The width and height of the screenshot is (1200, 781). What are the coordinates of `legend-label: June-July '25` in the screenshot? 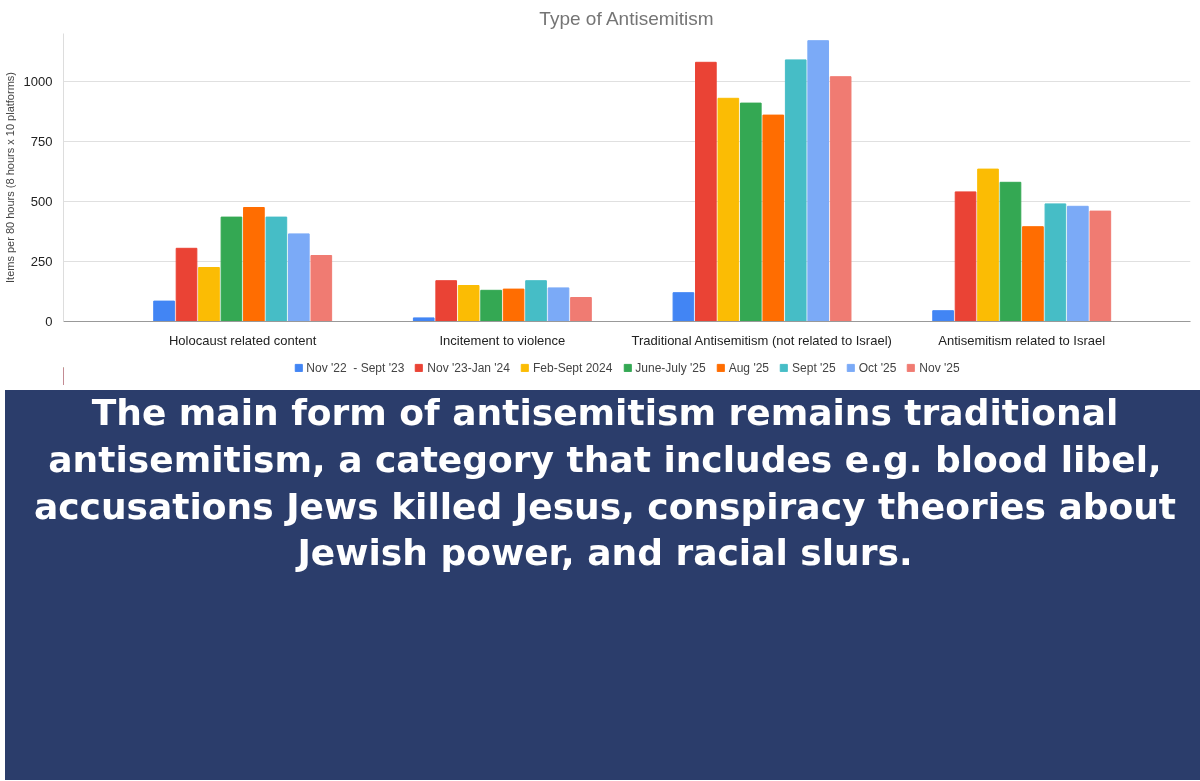 It's located at (670, 367).